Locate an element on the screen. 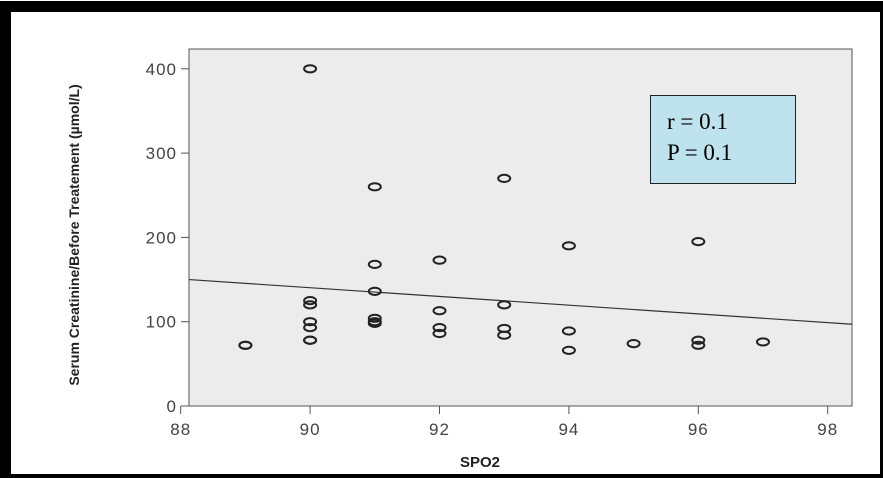  x-tick-label: 92 is located at coordinates (439, 429).